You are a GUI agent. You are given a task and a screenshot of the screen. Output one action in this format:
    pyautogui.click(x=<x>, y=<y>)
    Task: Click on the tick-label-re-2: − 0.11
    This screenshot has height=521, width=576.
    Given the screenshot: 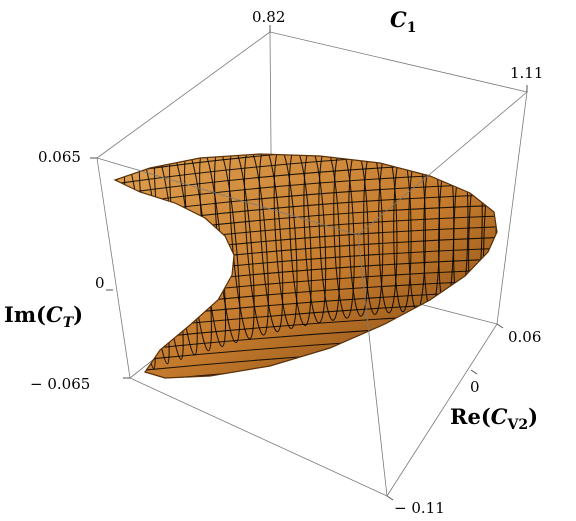 What is the action you would take?
    pyautogui.click(x=419, y=508)
    